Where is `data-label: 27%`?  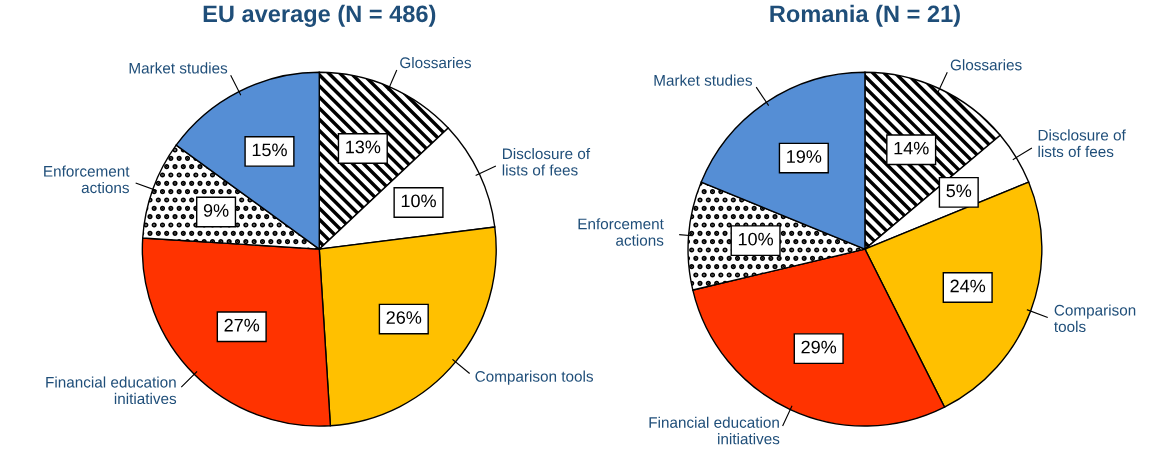
data-label: 27% is located at coordinates (242, 325).